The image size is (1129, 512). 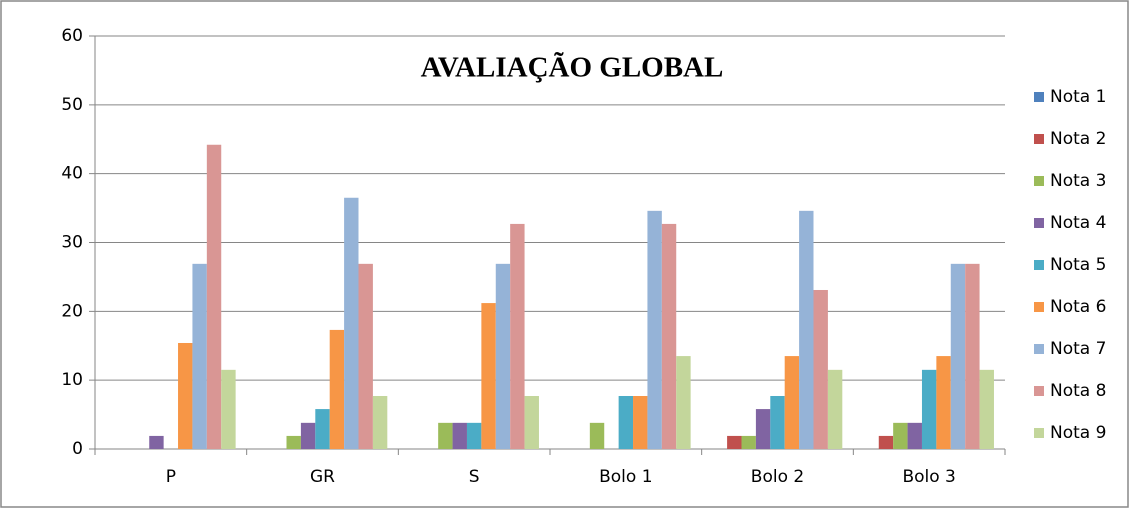 What do you see at coordinates (72, 105) in the screenshot?
I see `y-tick-label: 50` at bounding box center [72, 105].